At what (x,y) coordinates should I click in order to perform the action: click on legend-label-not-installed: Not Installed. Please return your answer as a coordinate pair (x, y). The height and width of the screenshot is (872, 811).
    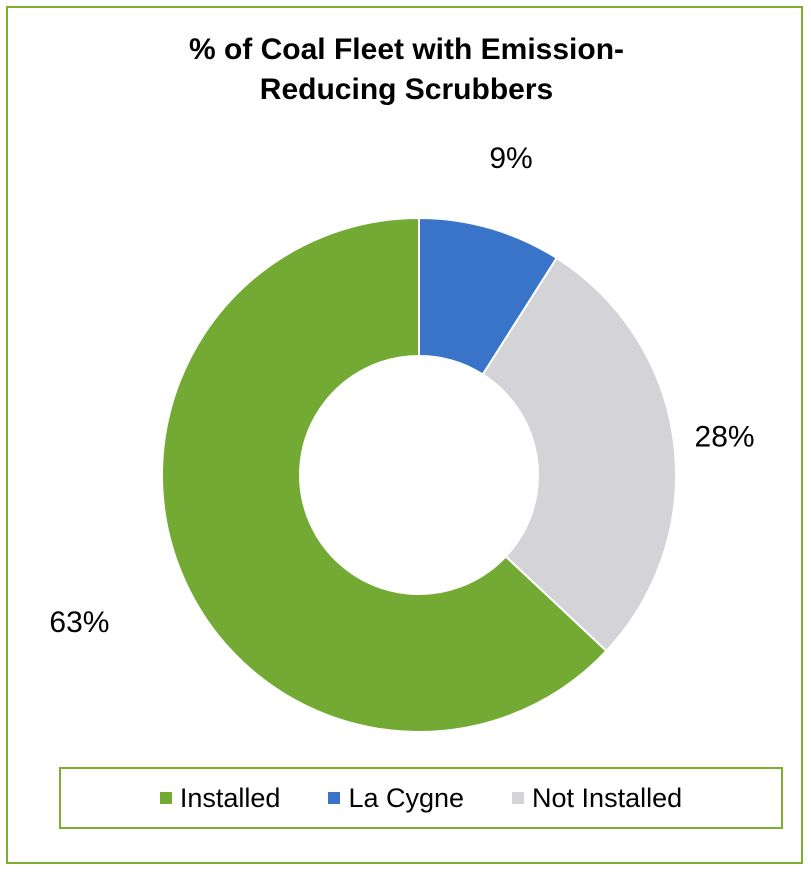
    Looking at the image, I should click on (607, 797).